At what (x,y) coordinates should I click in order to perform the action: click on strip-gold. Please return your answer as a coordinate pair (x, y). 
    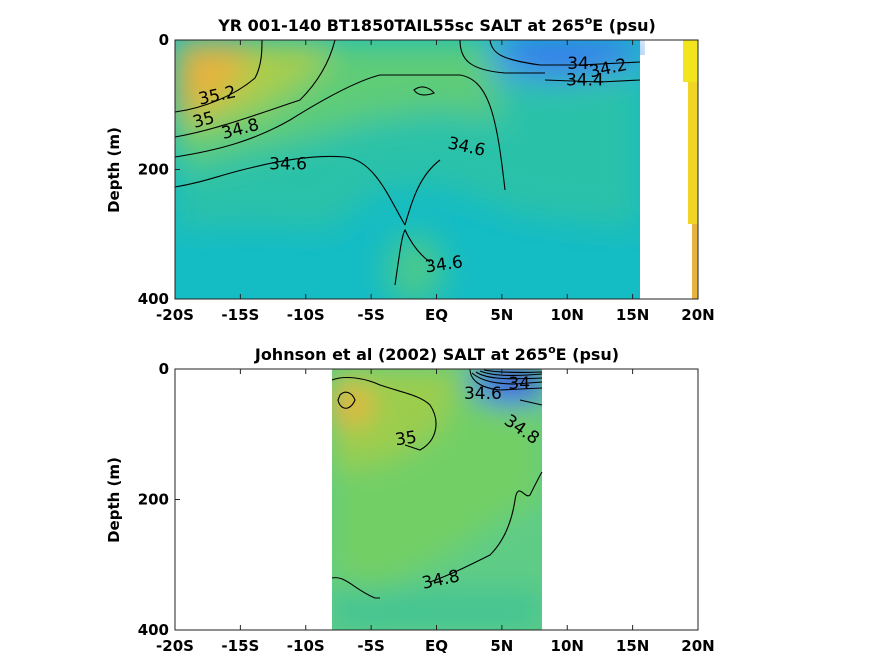
    Looking at the image, I should click on (693, 153).